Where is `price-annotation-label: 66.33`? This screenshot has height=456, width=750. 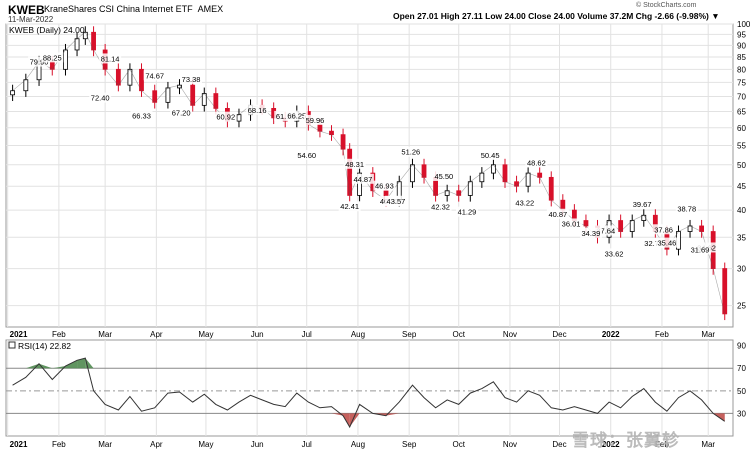
price-annotation-label: 66.33 is located at coordinates (141, 115).